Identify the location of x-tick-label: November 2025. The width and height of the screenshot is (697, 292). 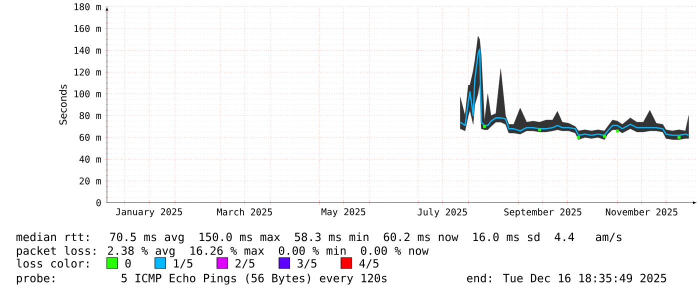
(642, 212).